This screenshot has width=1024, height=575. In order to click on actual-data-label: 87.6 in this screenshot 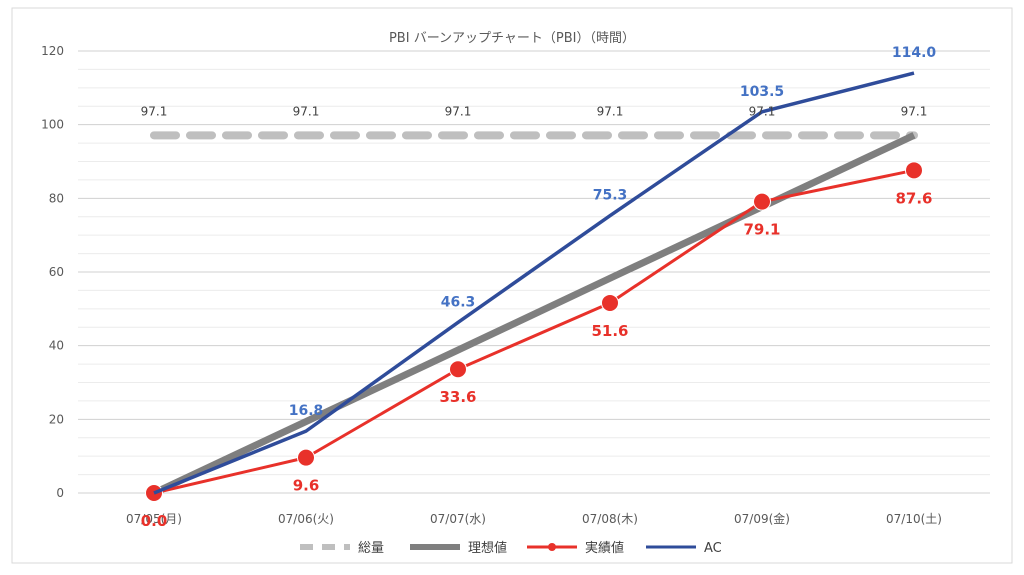, I will do `click(913, 198)`.